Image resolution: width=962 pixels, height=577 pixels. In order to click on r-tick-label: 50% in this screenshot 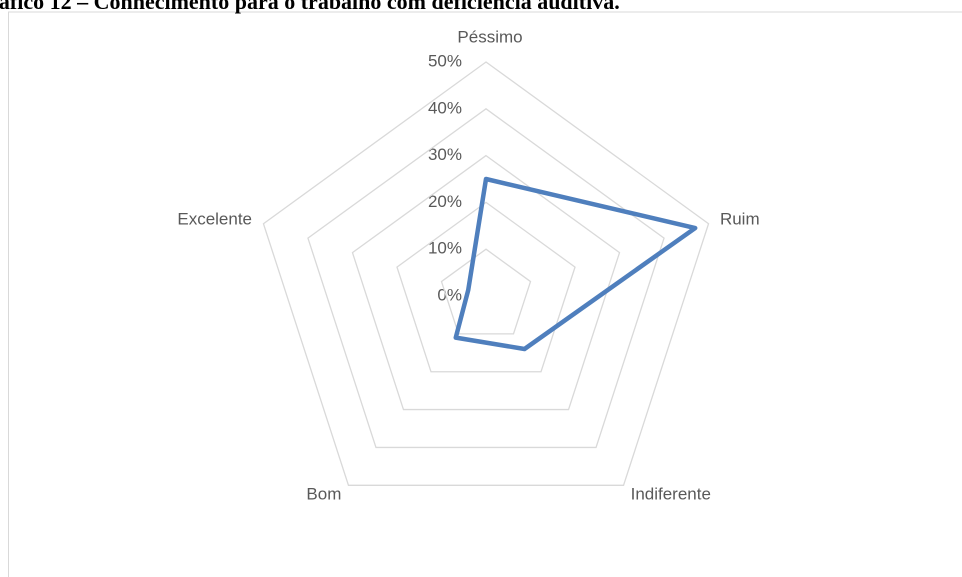, I will do `click(445, 60)`.